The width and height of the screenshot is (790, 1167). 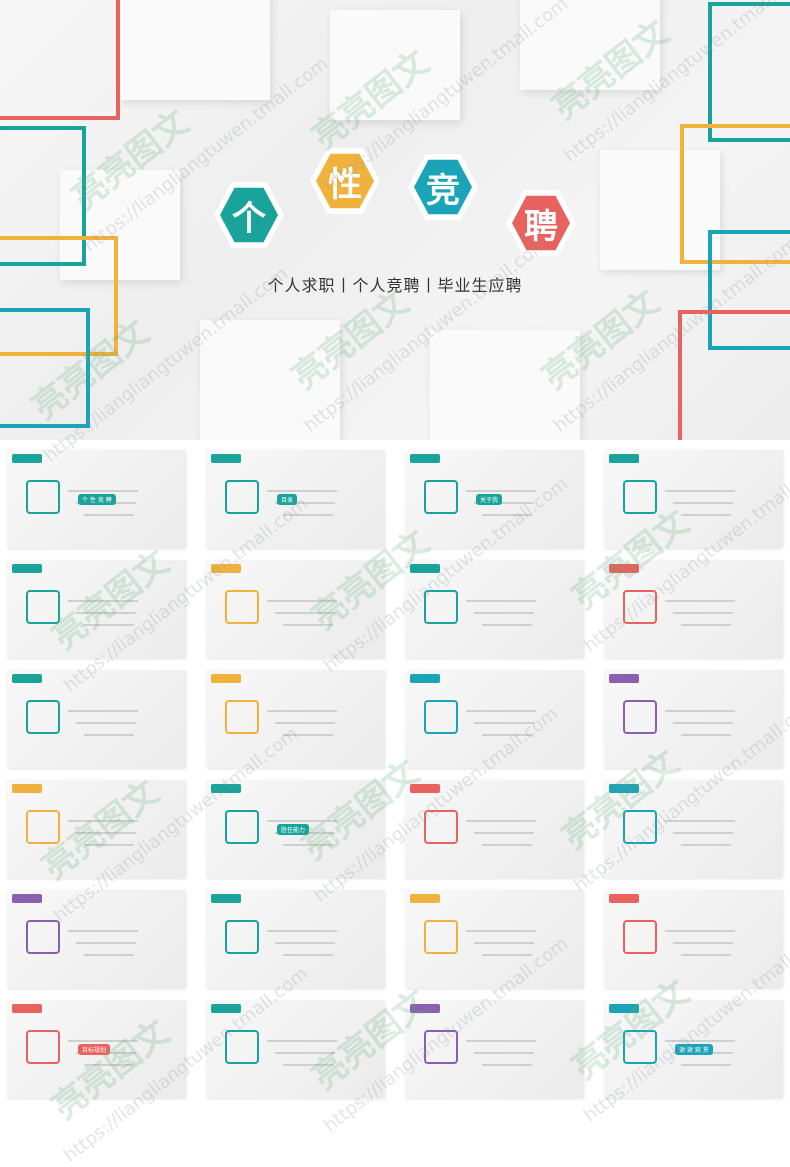 What do you see at coordinates (541, 223) in the screenshot?
I see `title-char-hex: 聘` at bounding box center [541, 223].